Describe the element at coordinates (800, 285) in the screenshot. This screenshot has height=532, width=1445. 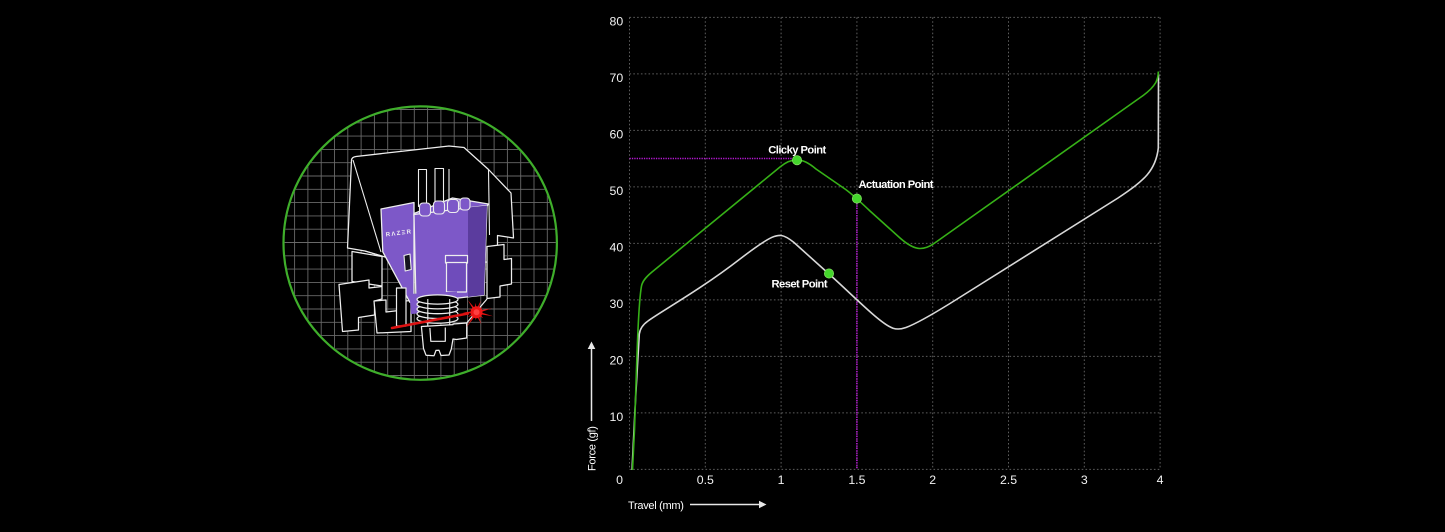
I see `svg-text: Reset Point` at that location.